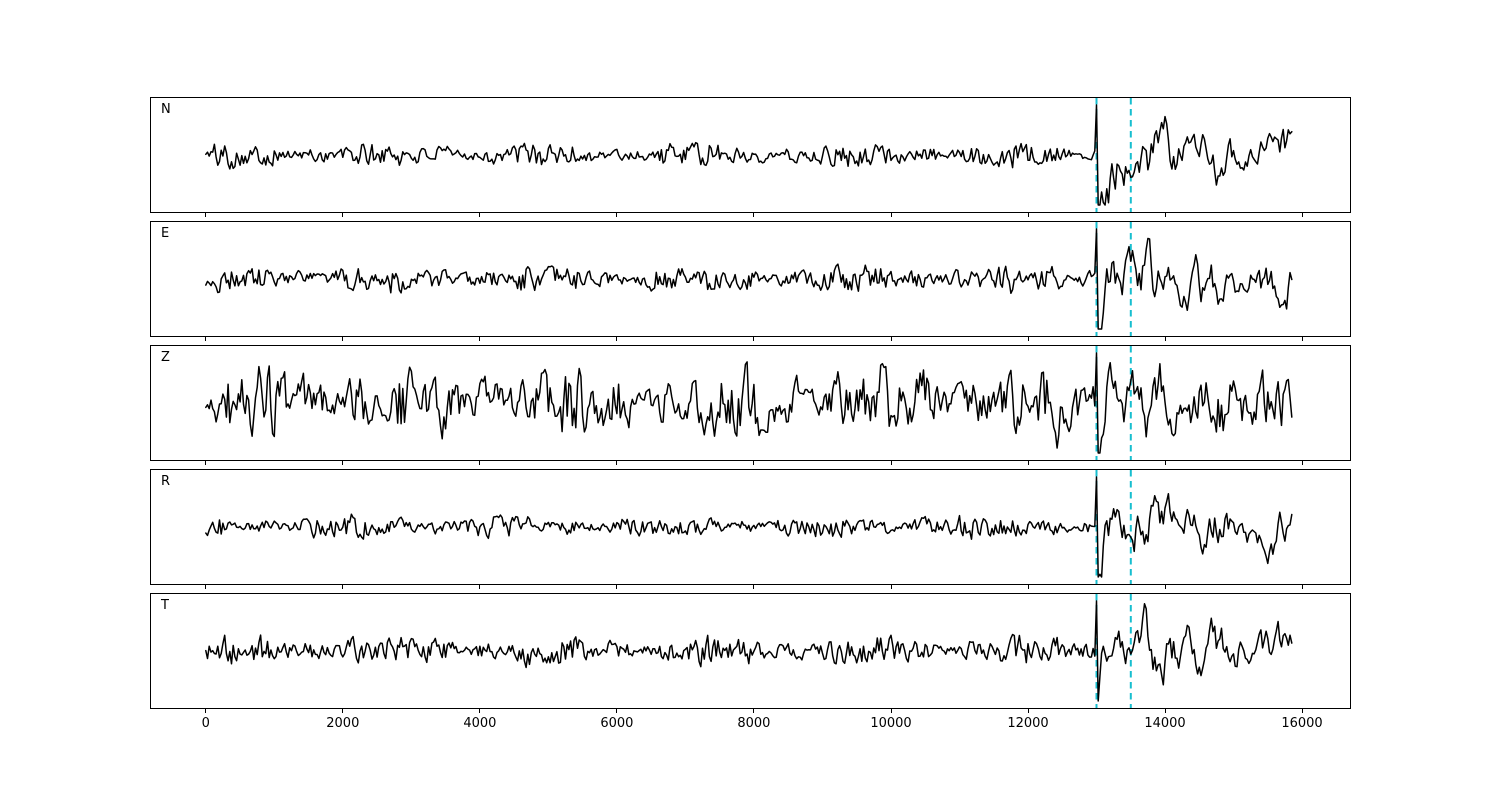 The height and width of the screenshot is (800, 1500). Describe the element at coordinates (165, 357) in the screenshot. I see `channel-label-Z: Z` at that location.